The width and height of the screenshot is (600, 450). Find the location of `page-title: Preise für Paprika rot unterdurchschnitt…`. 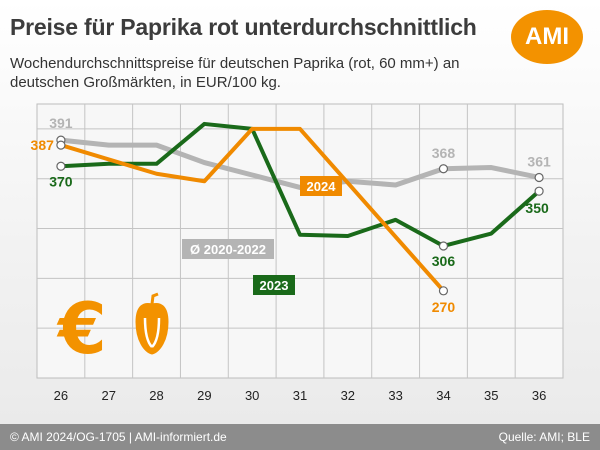

page-title: Preise für Paprika rot unterdurchschnitt… is located at coordinates (243, 27).